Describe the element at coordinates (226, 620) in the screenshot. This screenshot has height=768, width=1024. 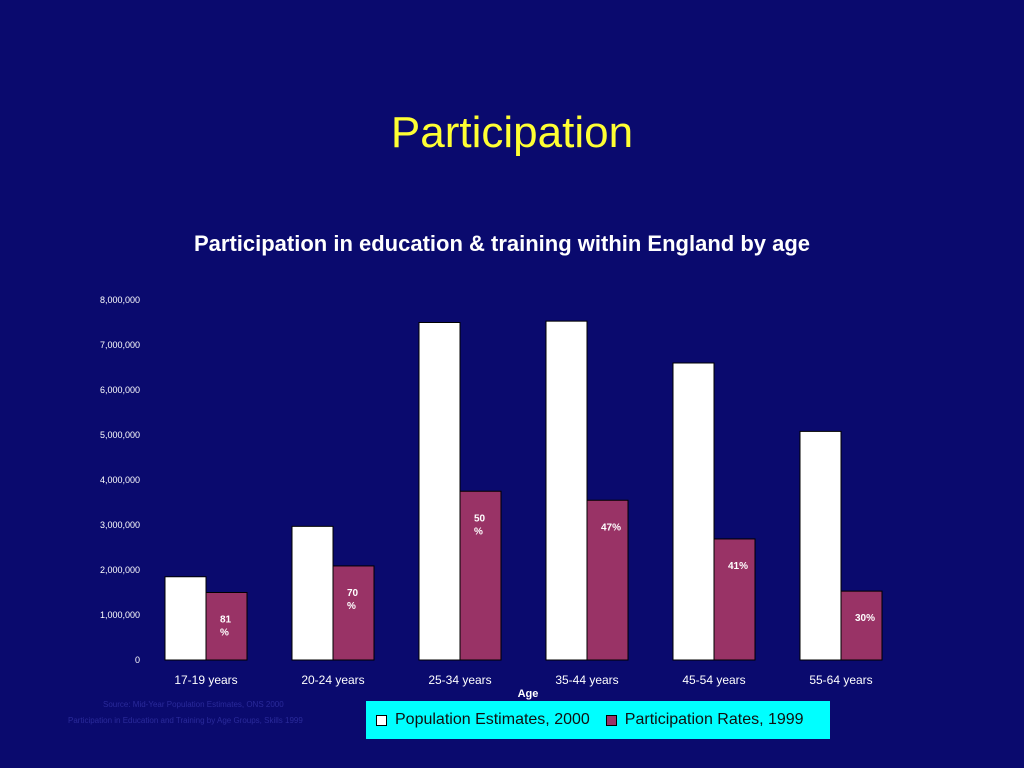
I see `data-label-line: 81` at that location.